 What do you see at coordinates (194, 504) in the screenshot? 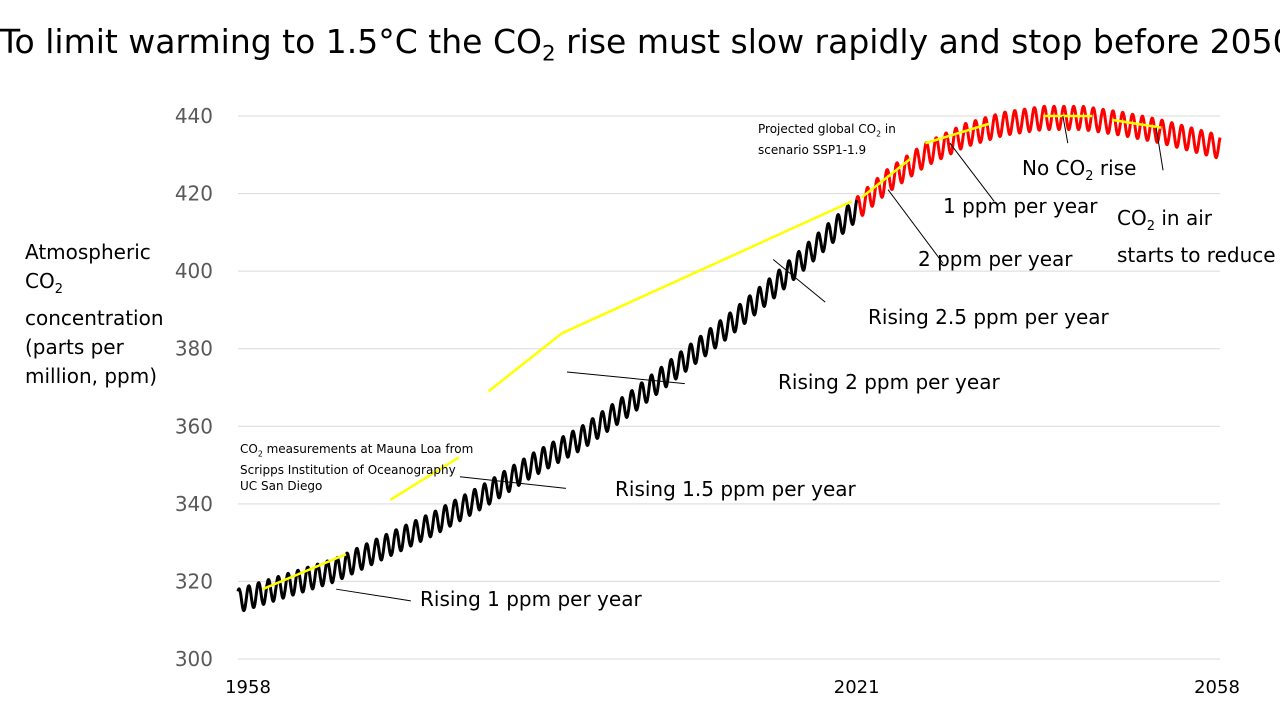
I see `y-tick-label: 340` at bounding box center [194, 504].